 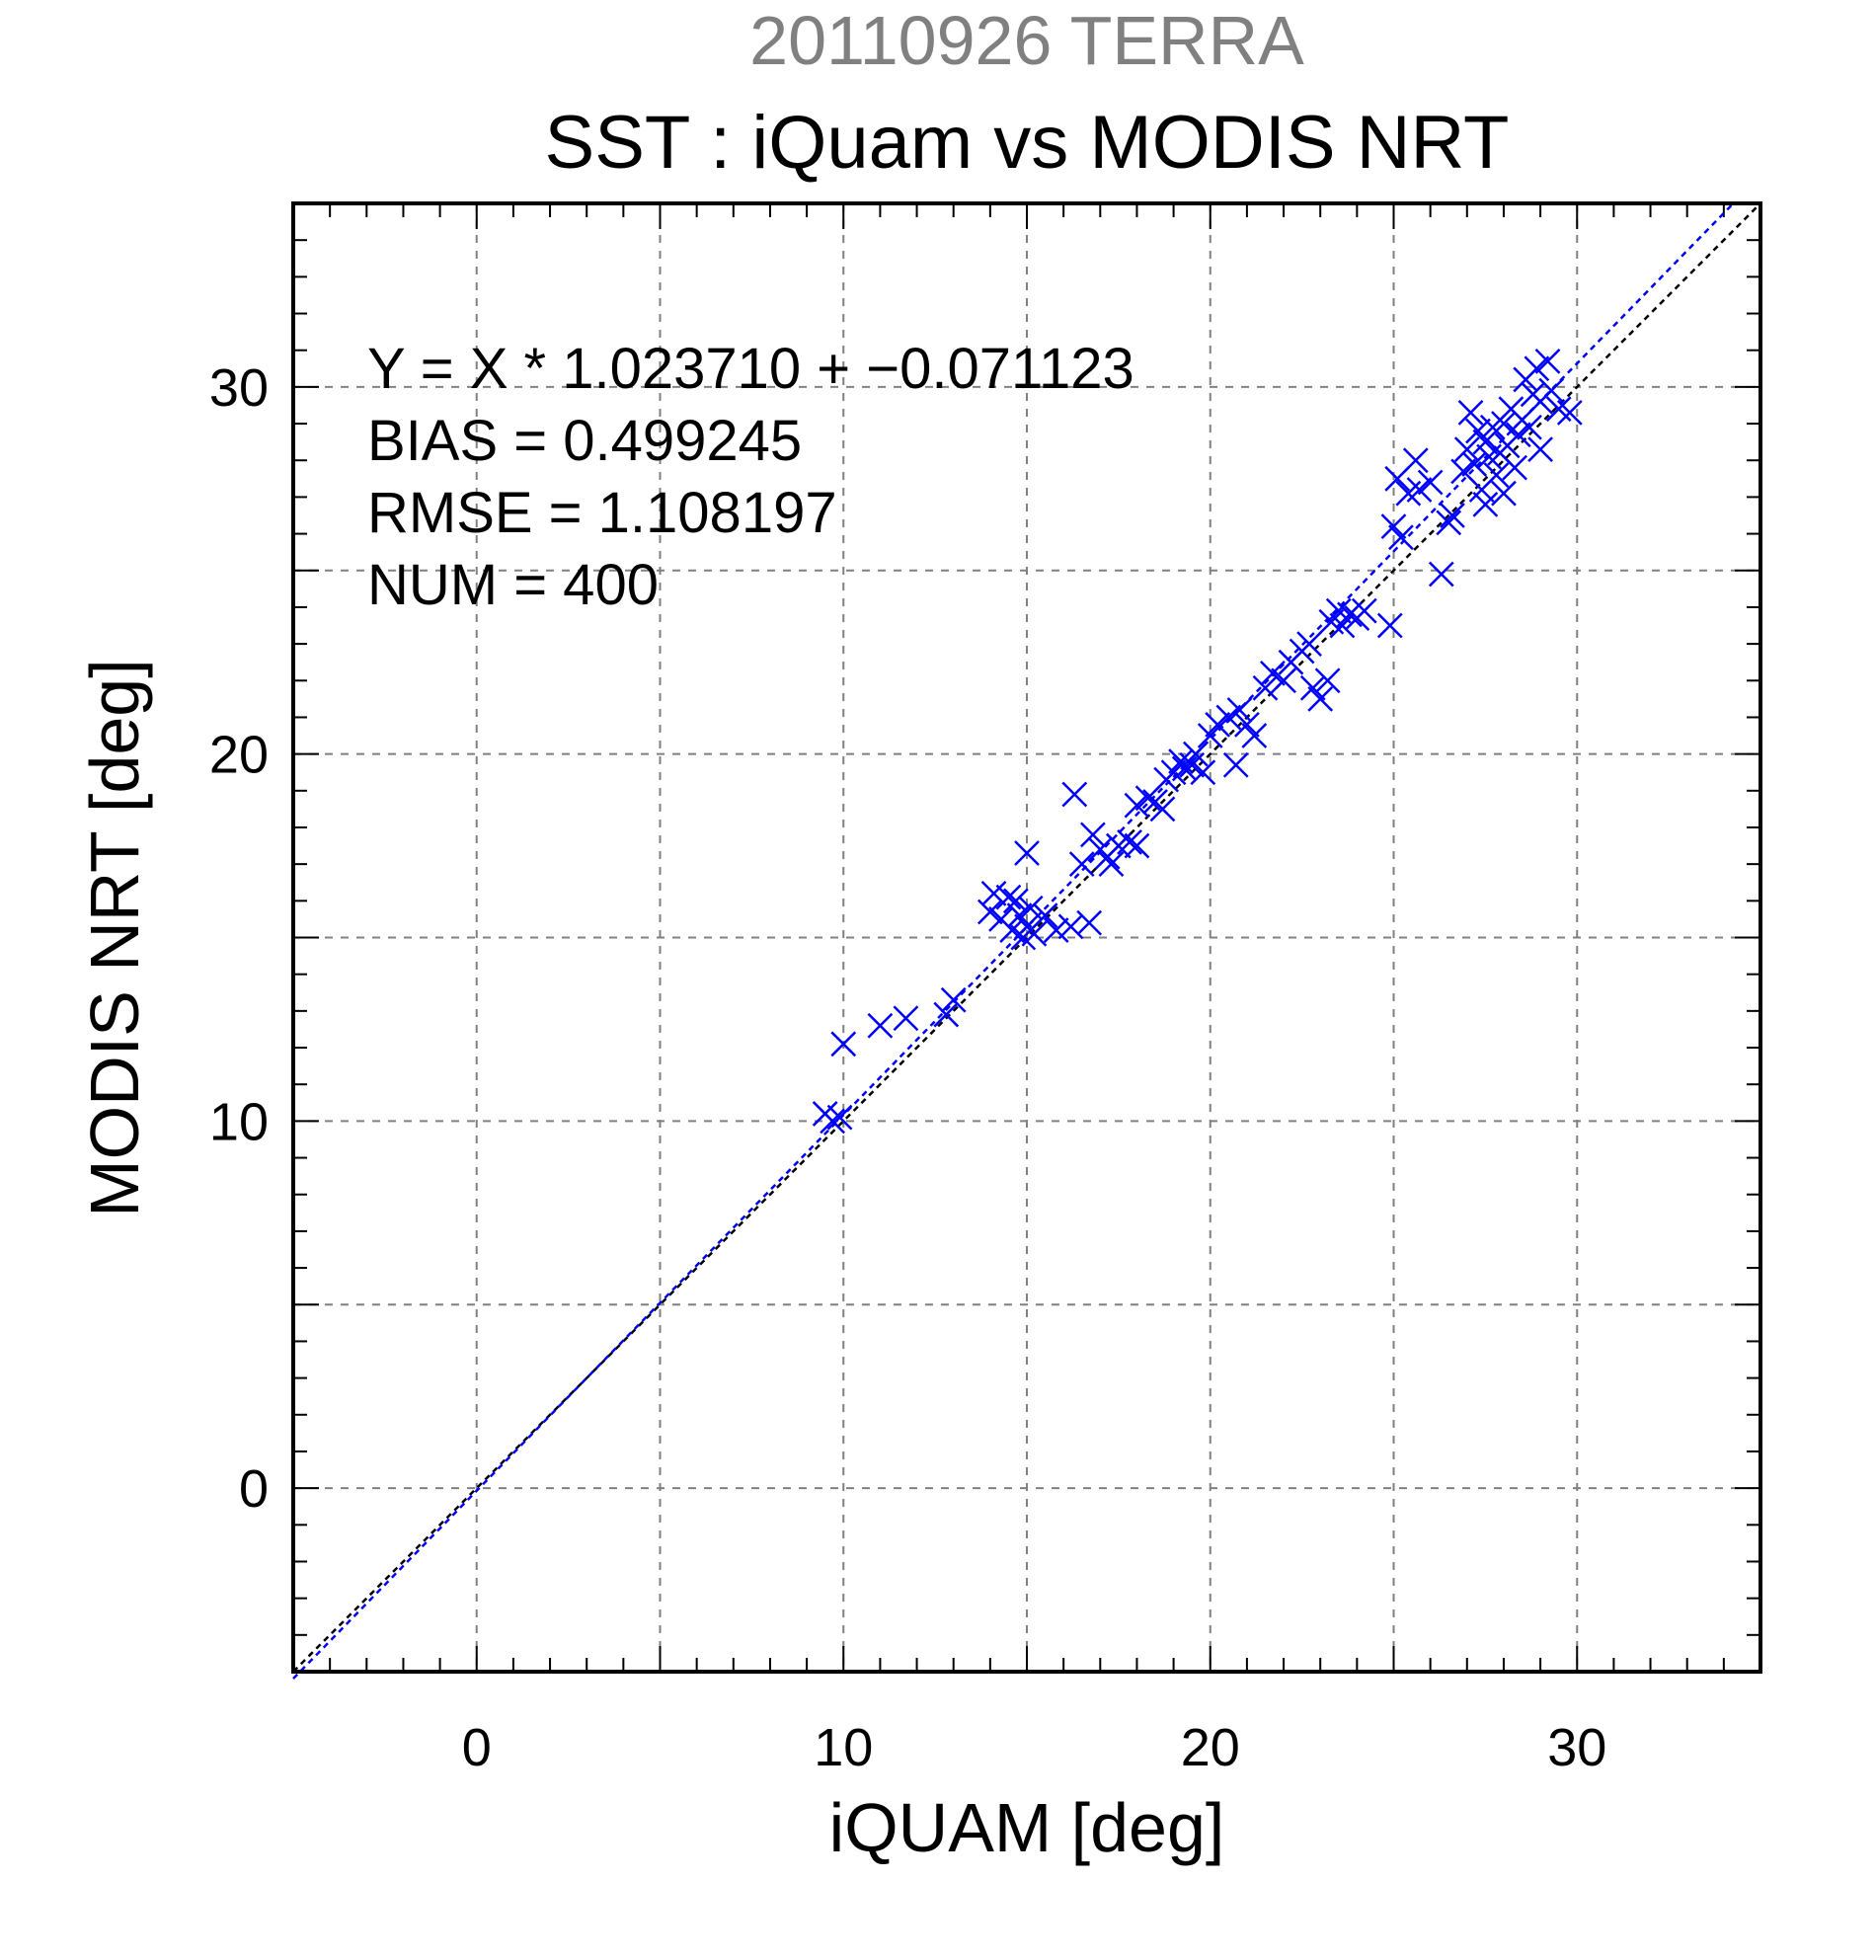 I want to click on y-axis-label: MODIS NRT [deg], so click(x=115, y=937).